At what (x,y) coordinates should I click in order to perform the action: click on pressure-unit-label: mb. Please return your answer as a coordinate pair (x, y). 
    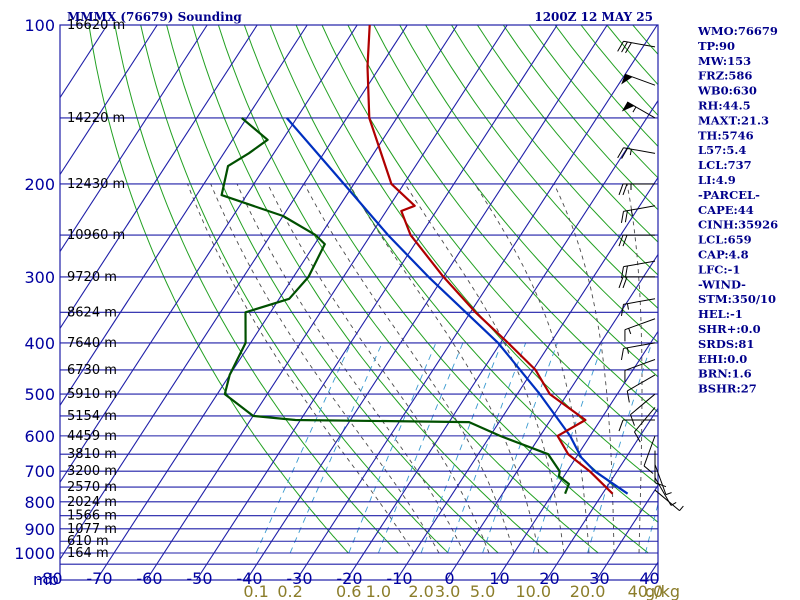
    Looking at the image, I should click on (46, 579).